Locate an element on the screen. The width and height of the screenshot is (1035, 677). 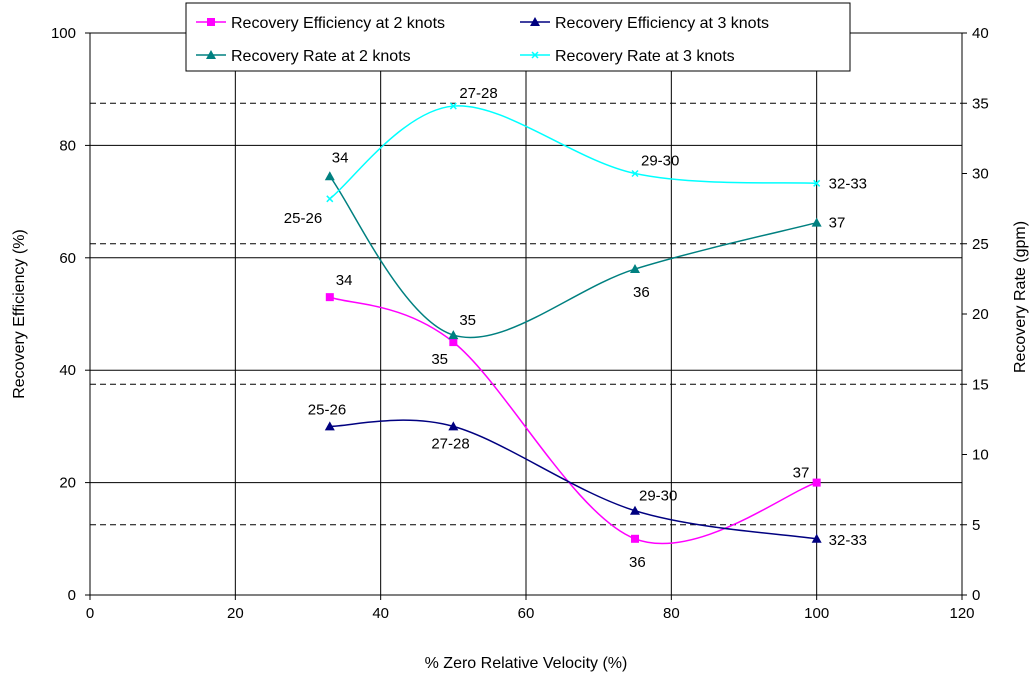
y-left-tick-label: 40 is located at coordinates (67, 370).